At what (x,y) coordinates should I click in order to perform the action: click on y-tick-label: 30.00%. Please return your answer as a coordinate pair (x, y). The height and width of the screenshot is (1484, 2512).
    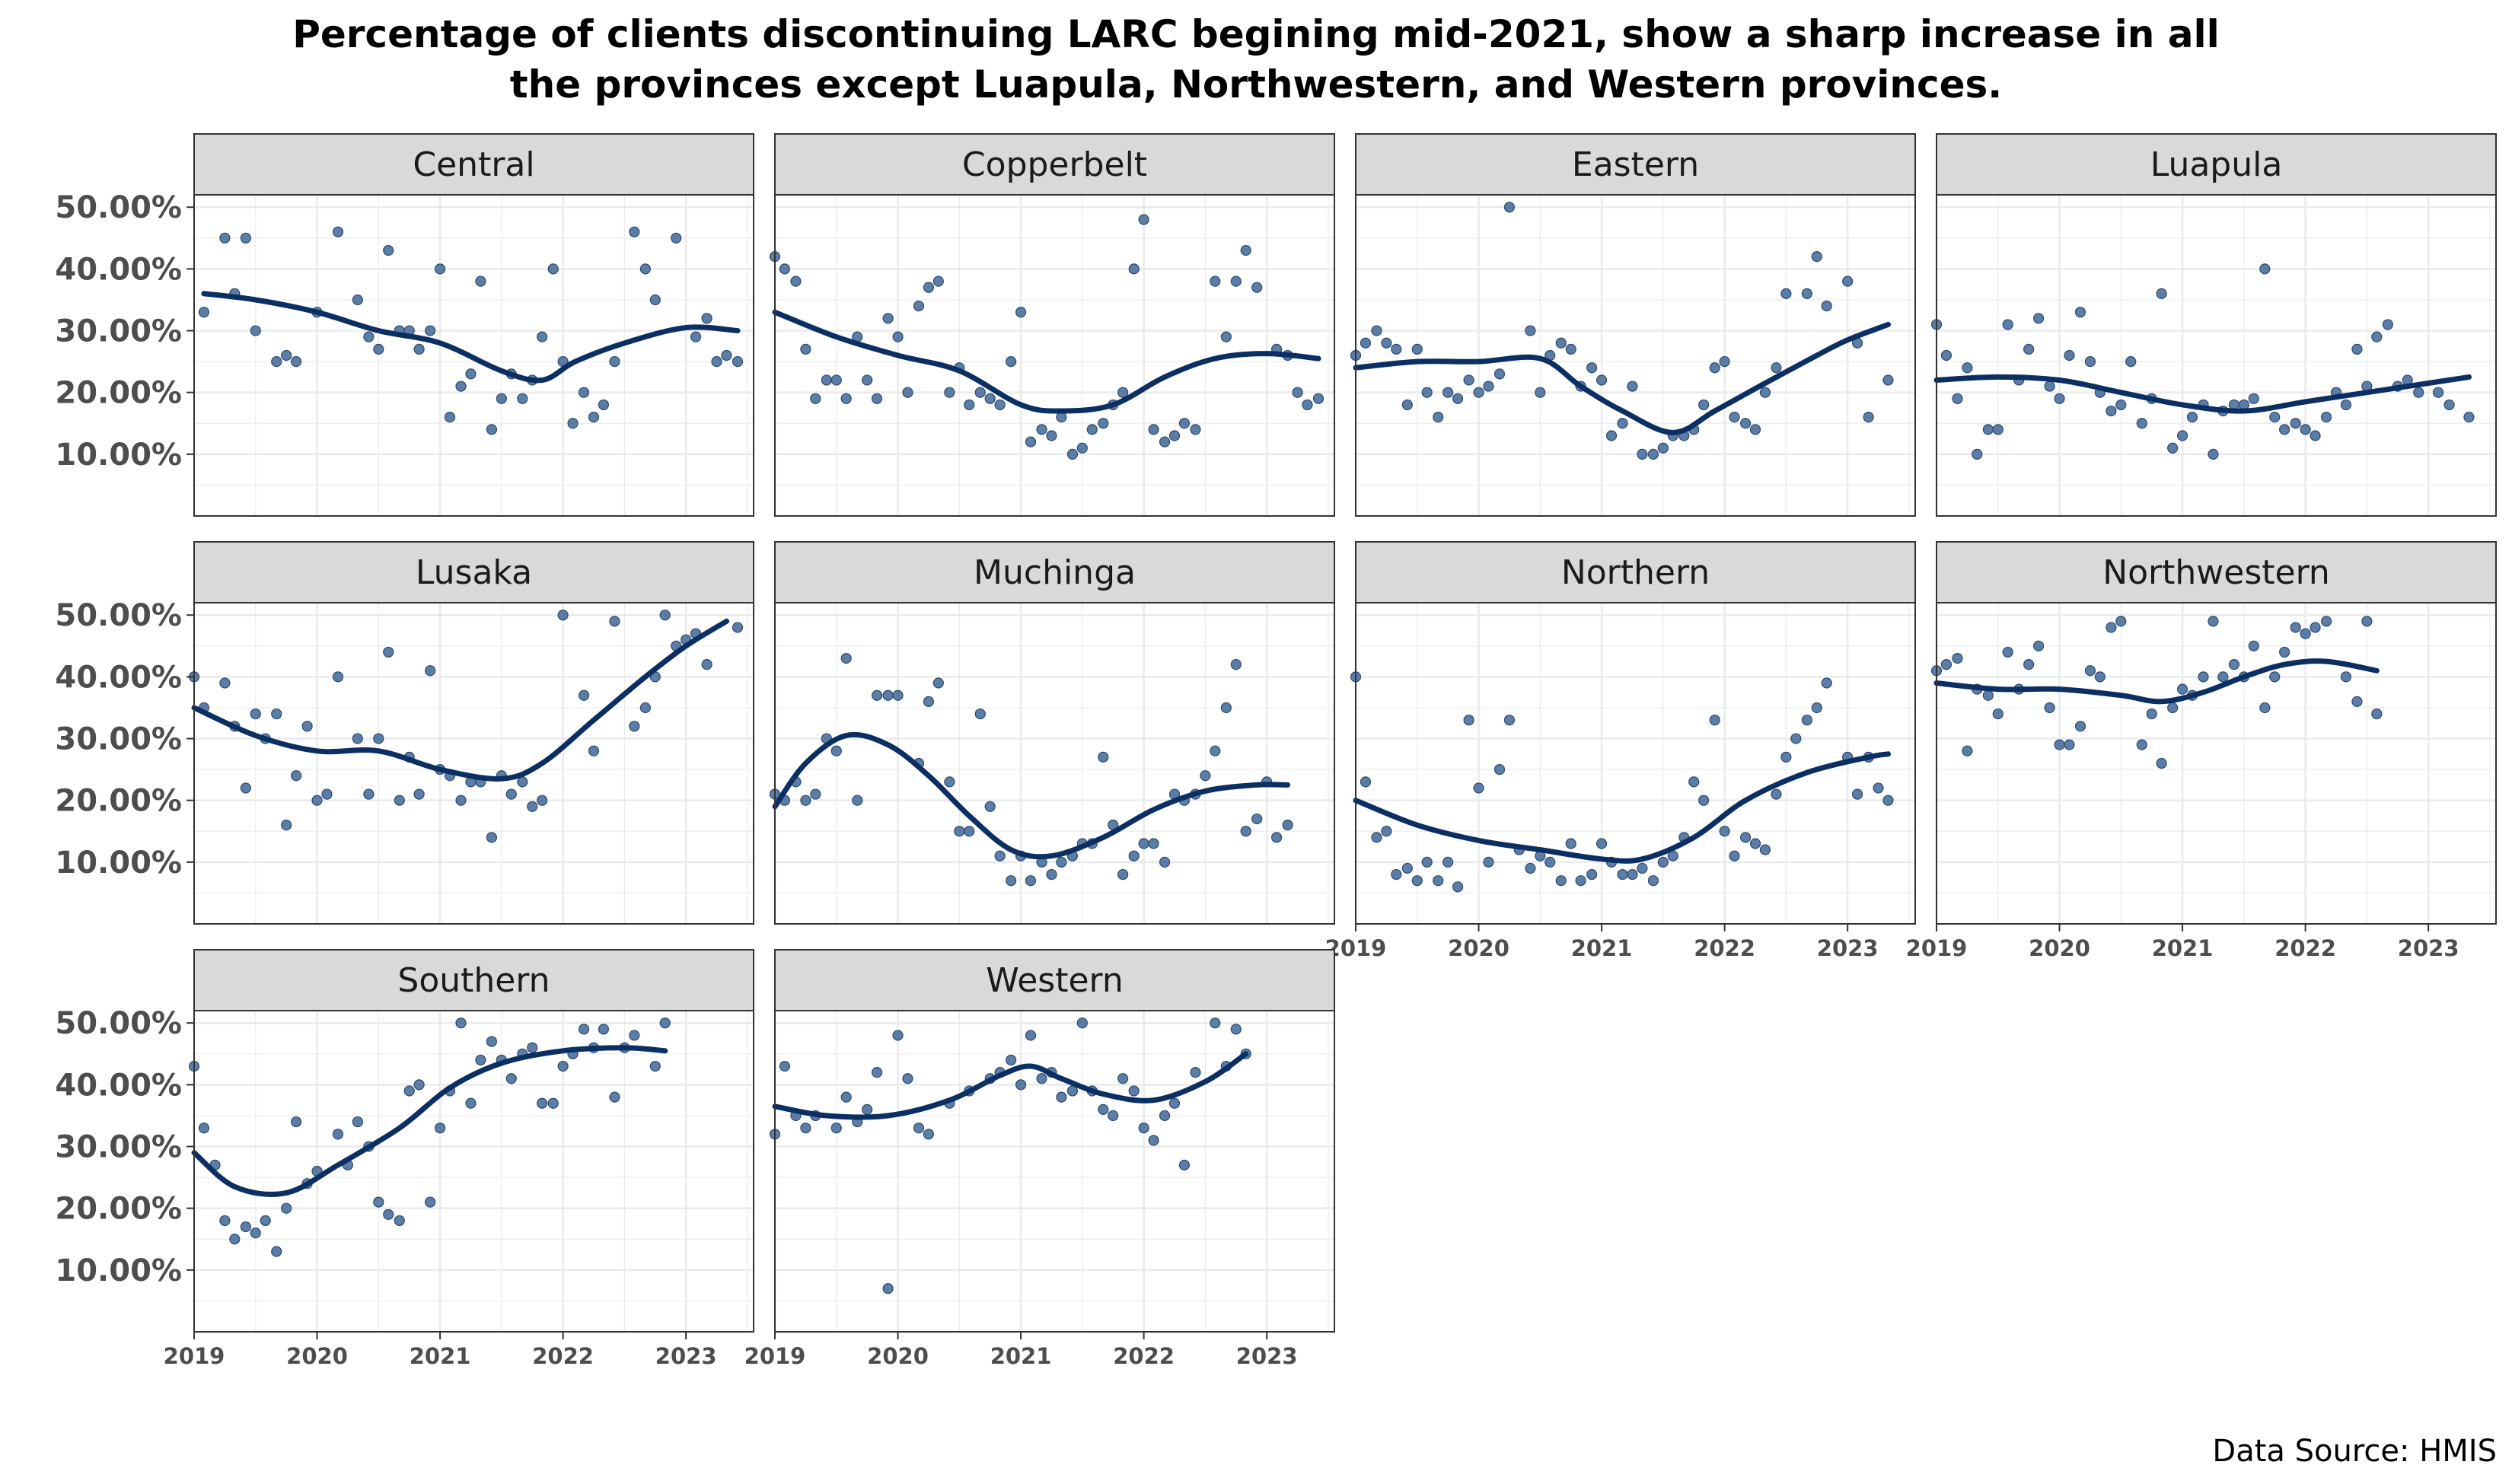
    Looking at the image, I should click on (118, 1147).